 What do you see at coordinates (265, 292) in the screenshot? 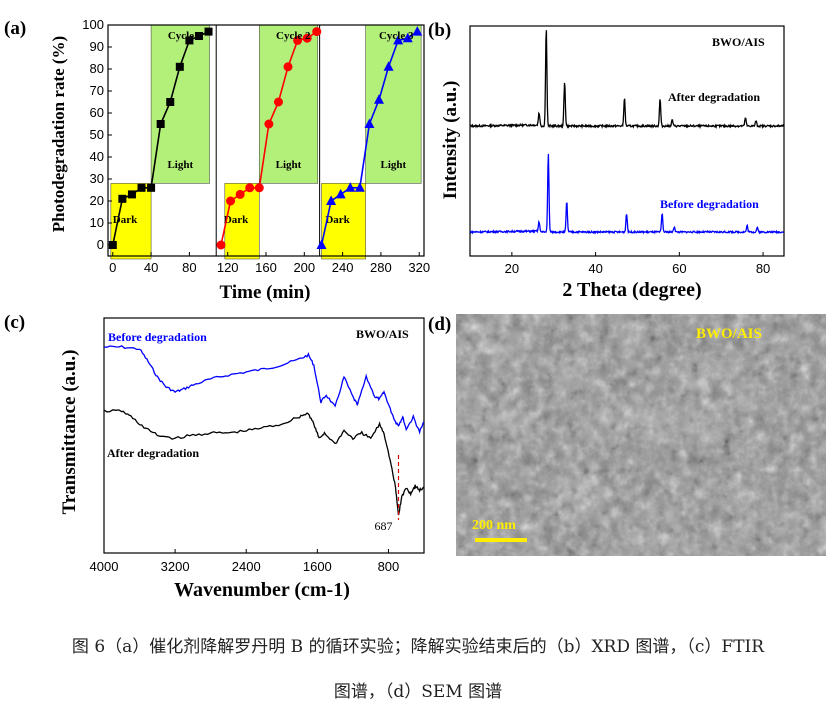
I see `panel-a-xlabel: Time (min)` at bounding box center [265, 292].